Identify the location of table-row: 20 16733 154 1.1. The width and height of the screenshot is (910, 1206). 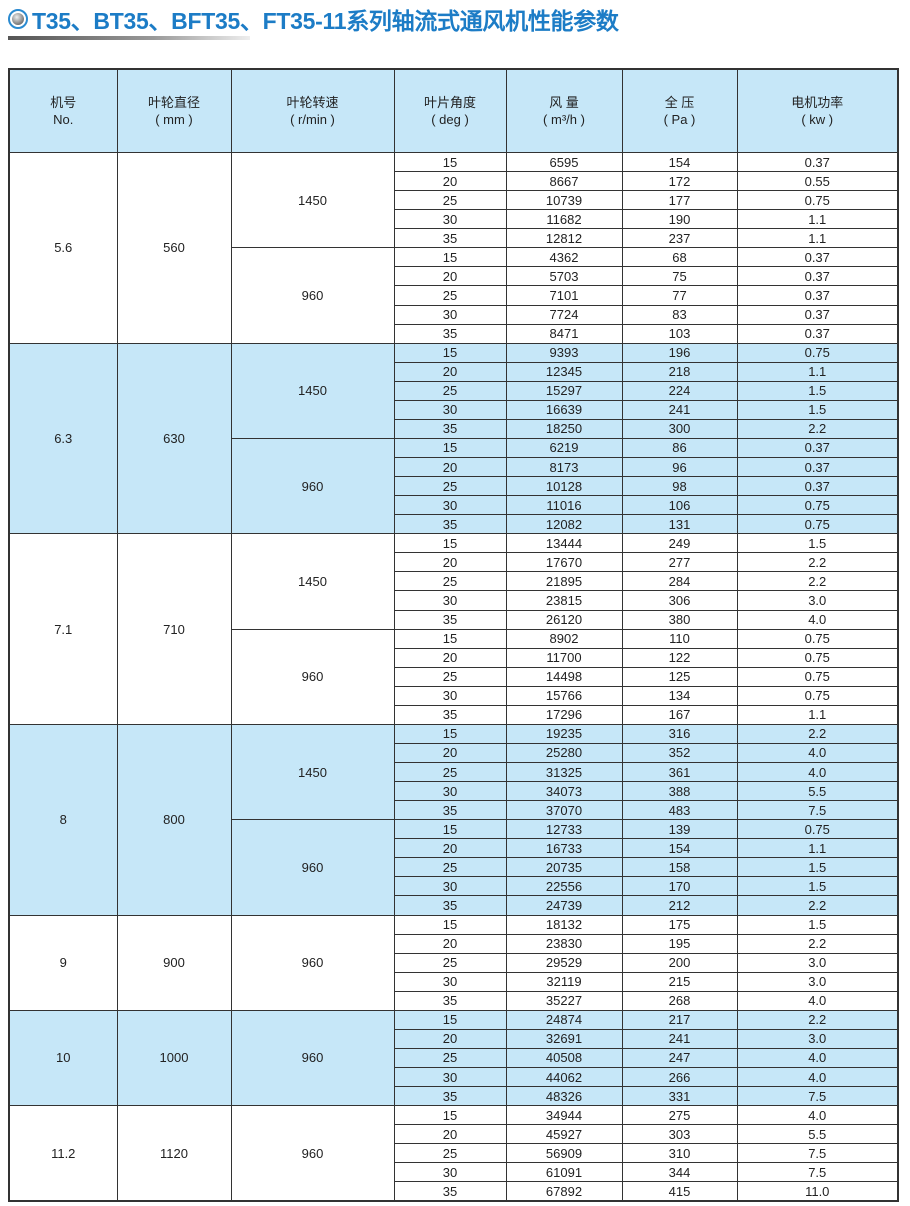
(454, 848).